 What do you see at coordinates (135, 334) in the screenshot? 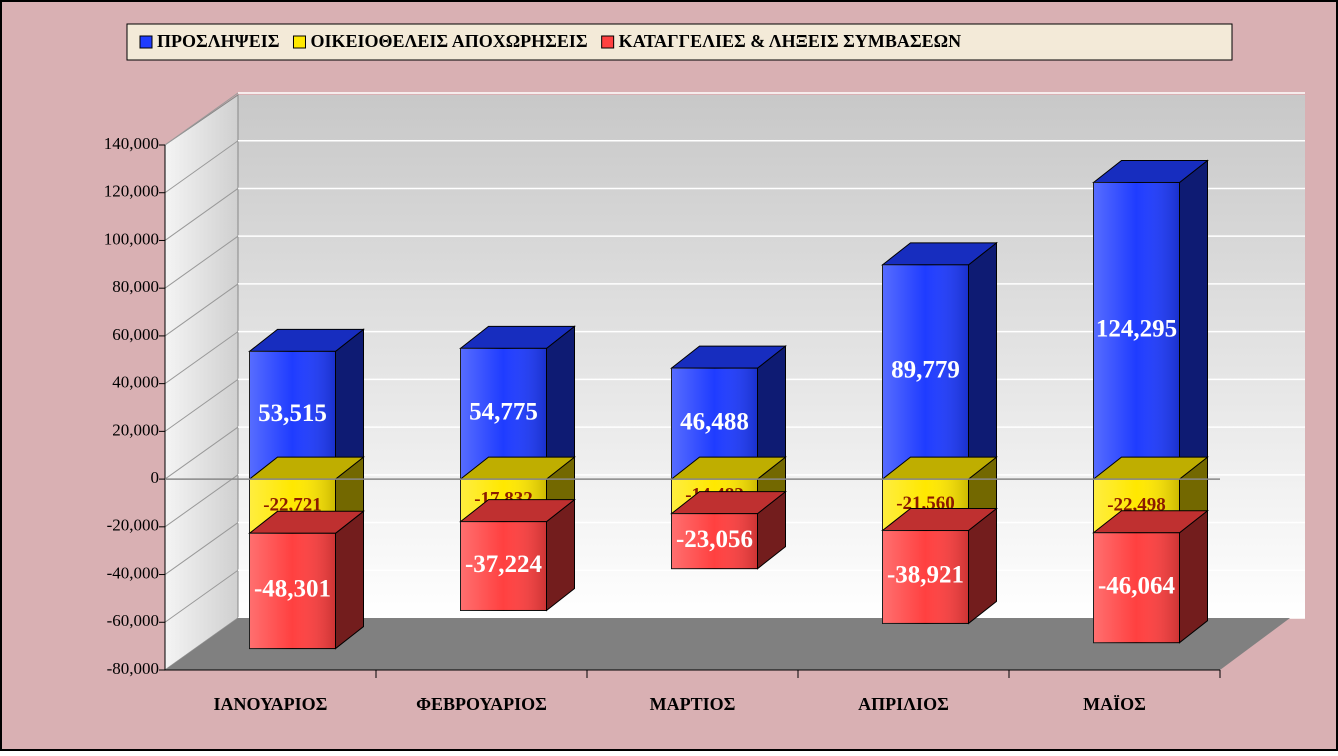
I see `y-tick-label: 60,000` at bounding box center [135, 334].